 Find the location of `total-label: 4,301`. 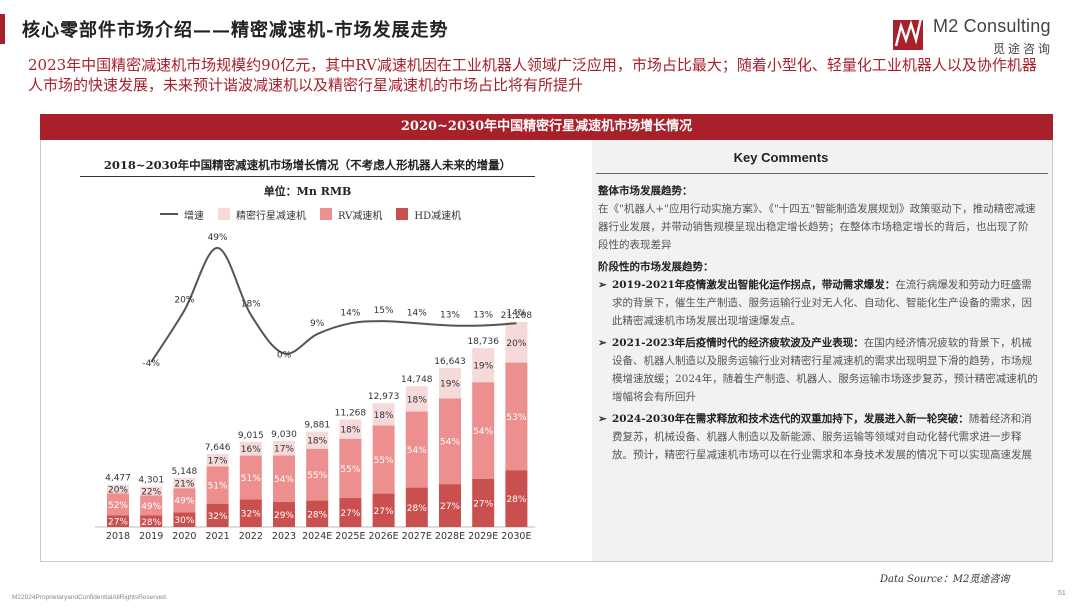

total-label: 4,301 is located at coordinates (151, 480).